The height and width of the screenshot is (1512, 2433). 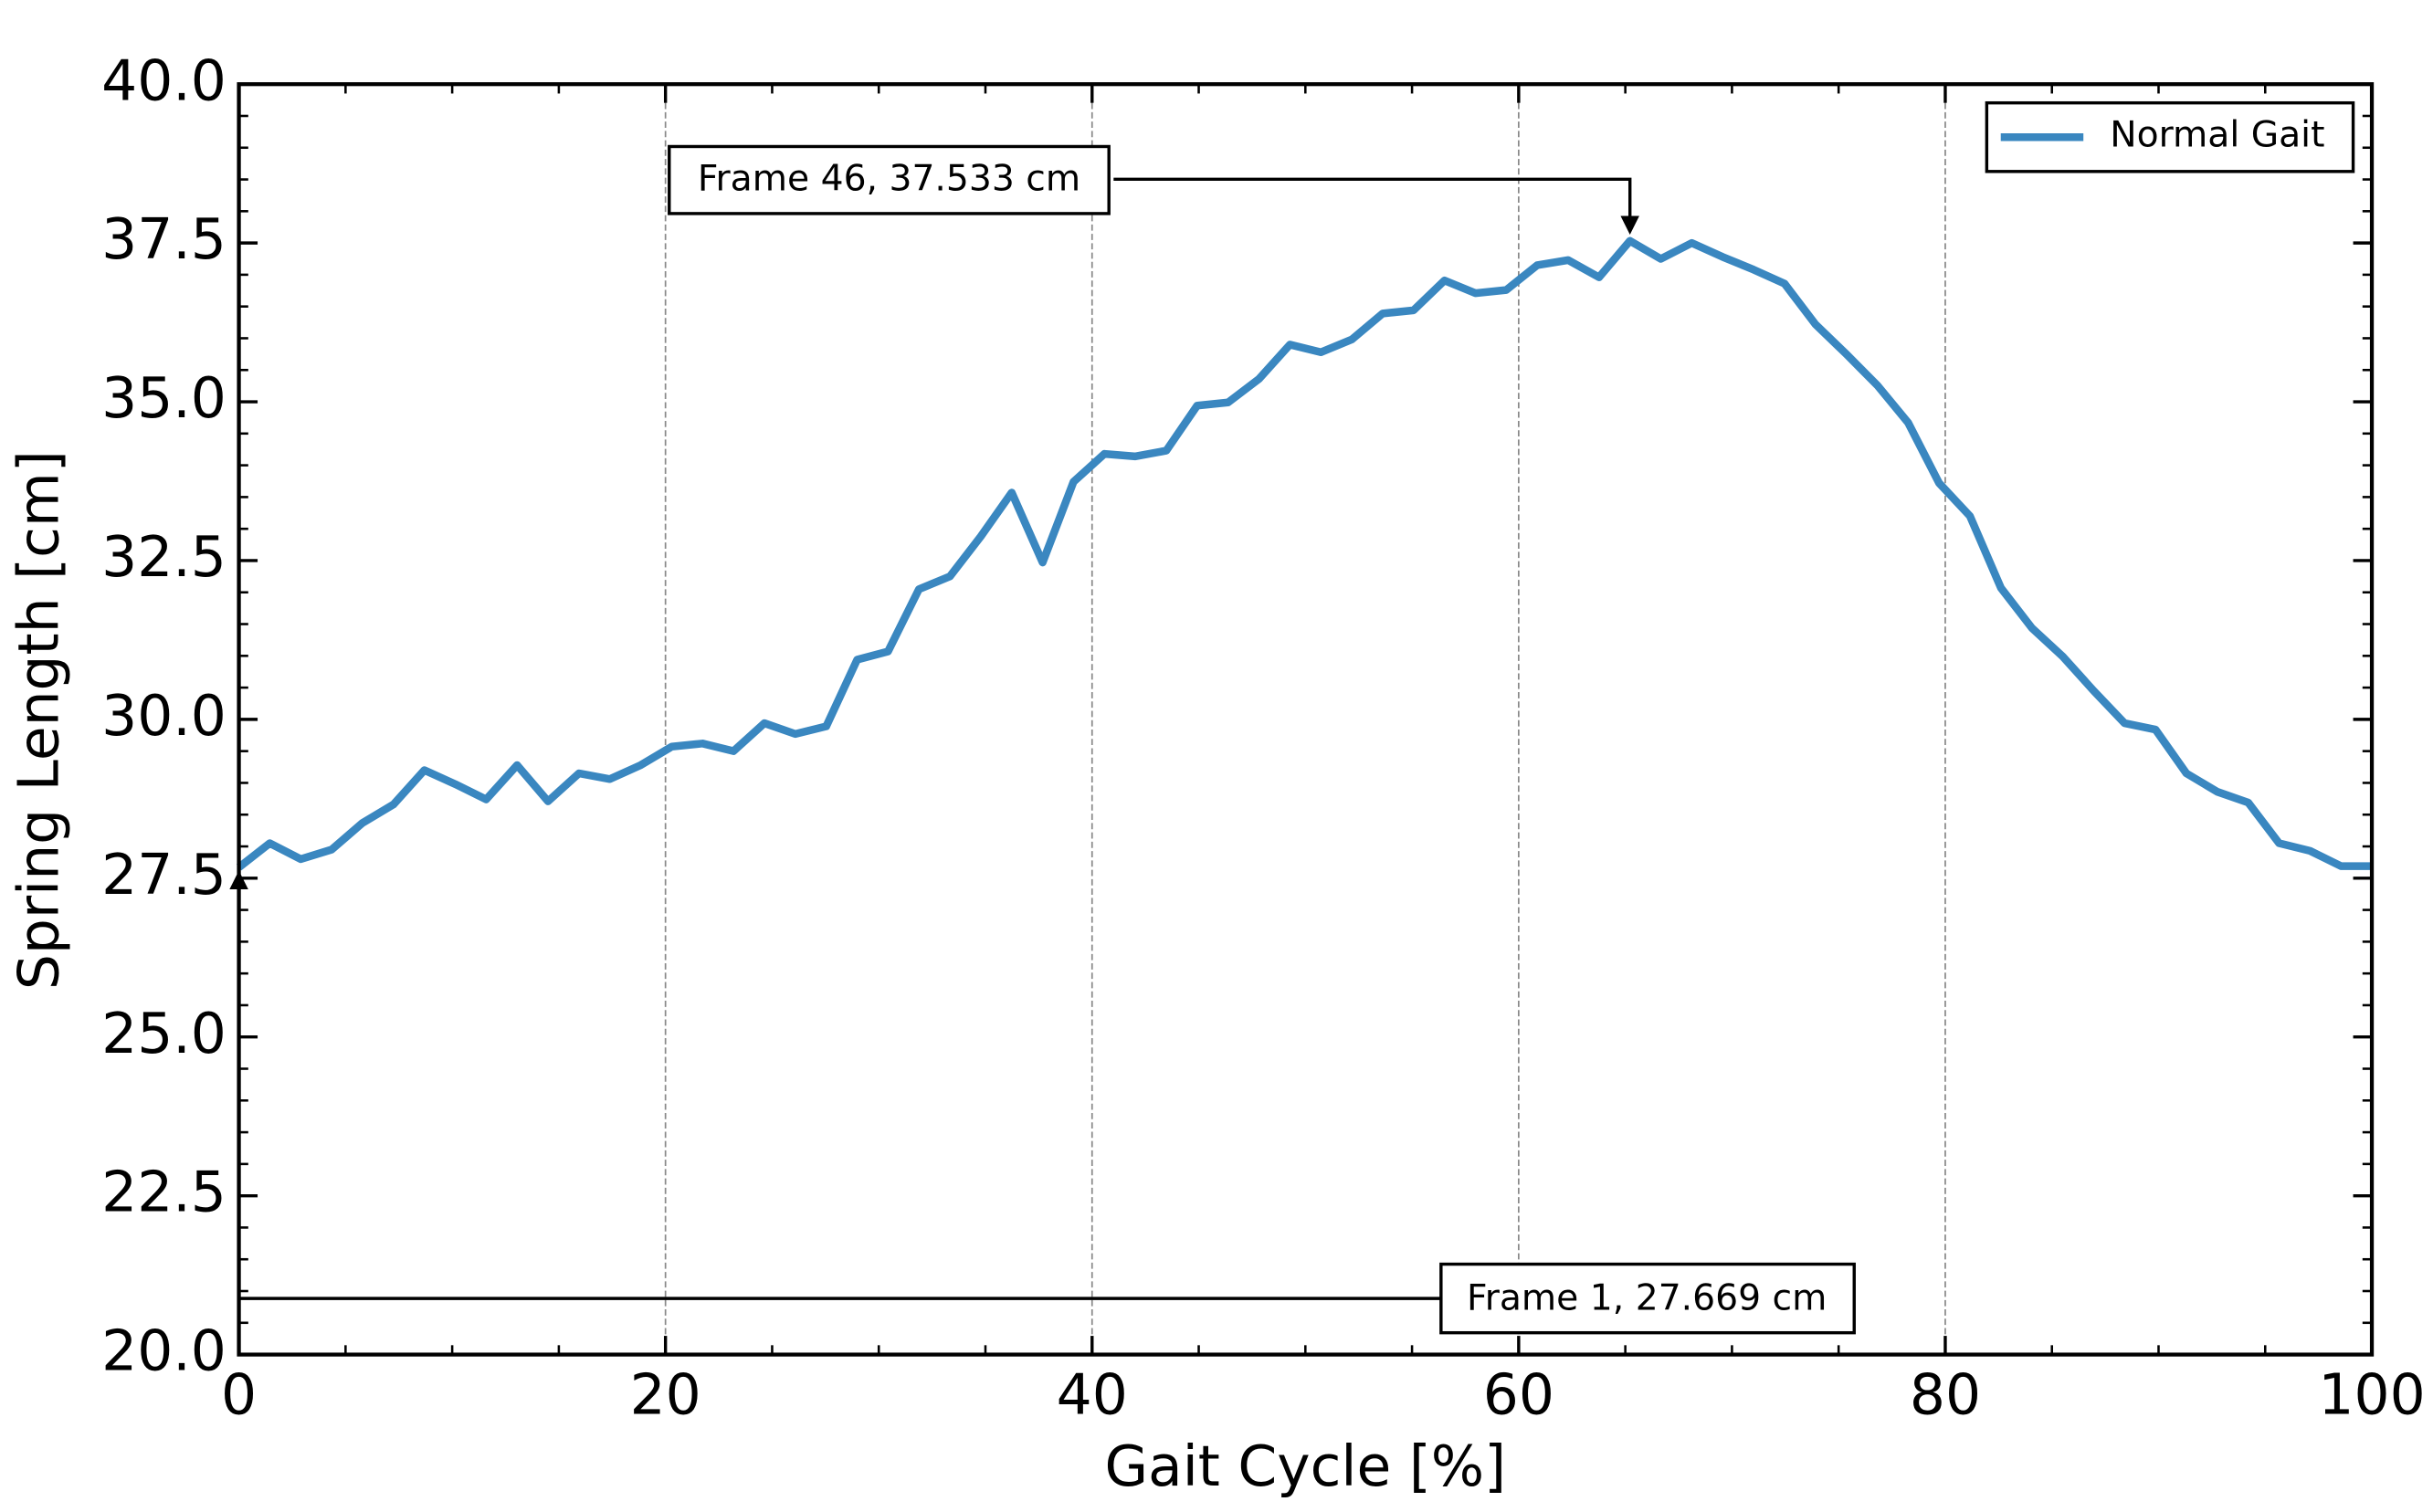 I want to click on x-tick-label: 60, so click(x=1519, y=1394).